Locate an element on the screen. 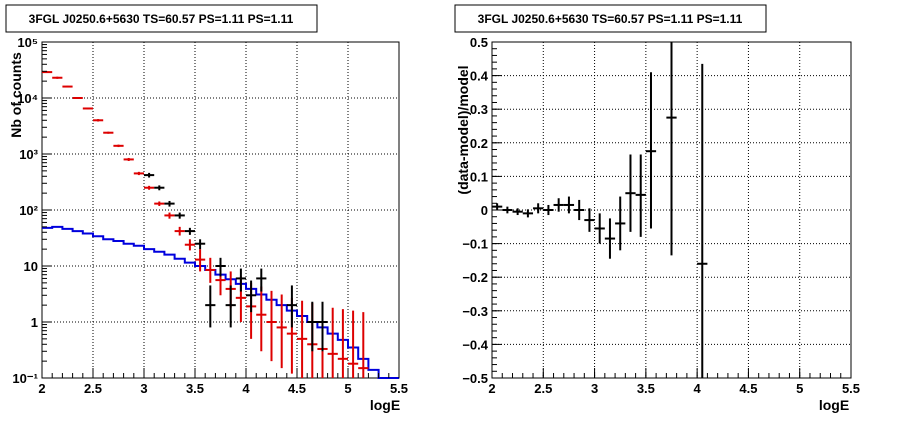 This screenshot has width=898, height=421. y-tick-label: 10² is located at coordinates (28, 210).